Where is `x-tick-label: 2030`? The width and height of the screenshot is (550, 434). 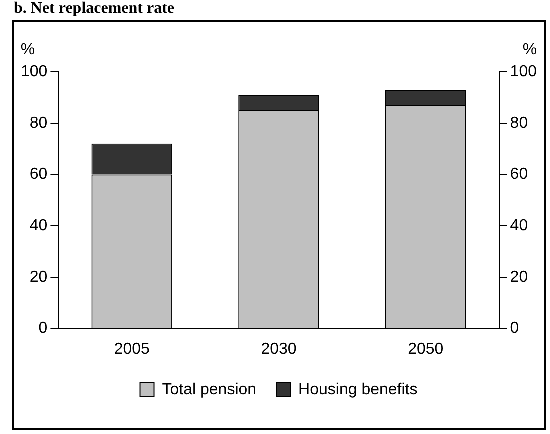 x-tick-label: 2030 is located at coordinates (279, 349).